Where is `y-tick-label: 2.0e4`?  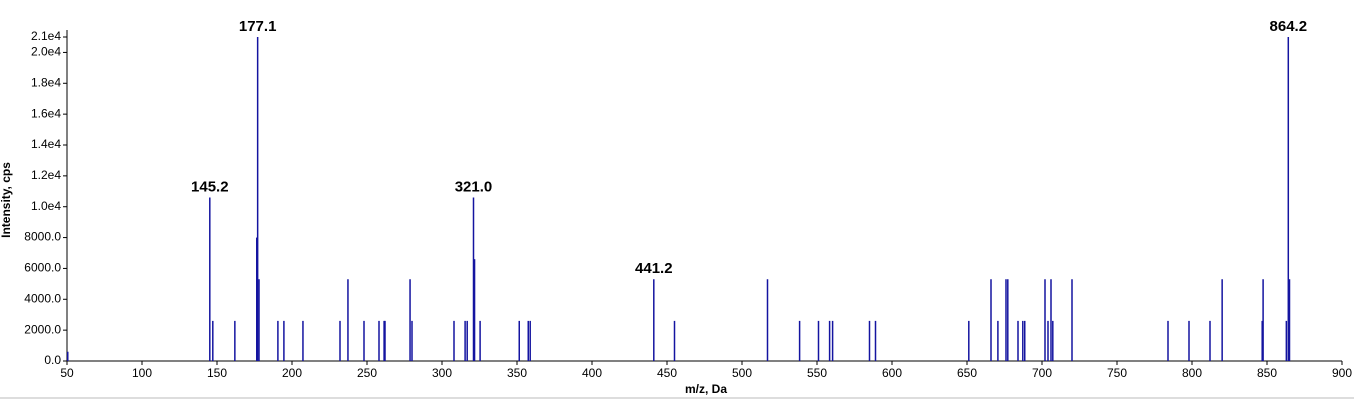 y-tick-label: 2.0e4 is located at coordinates (46, 52).